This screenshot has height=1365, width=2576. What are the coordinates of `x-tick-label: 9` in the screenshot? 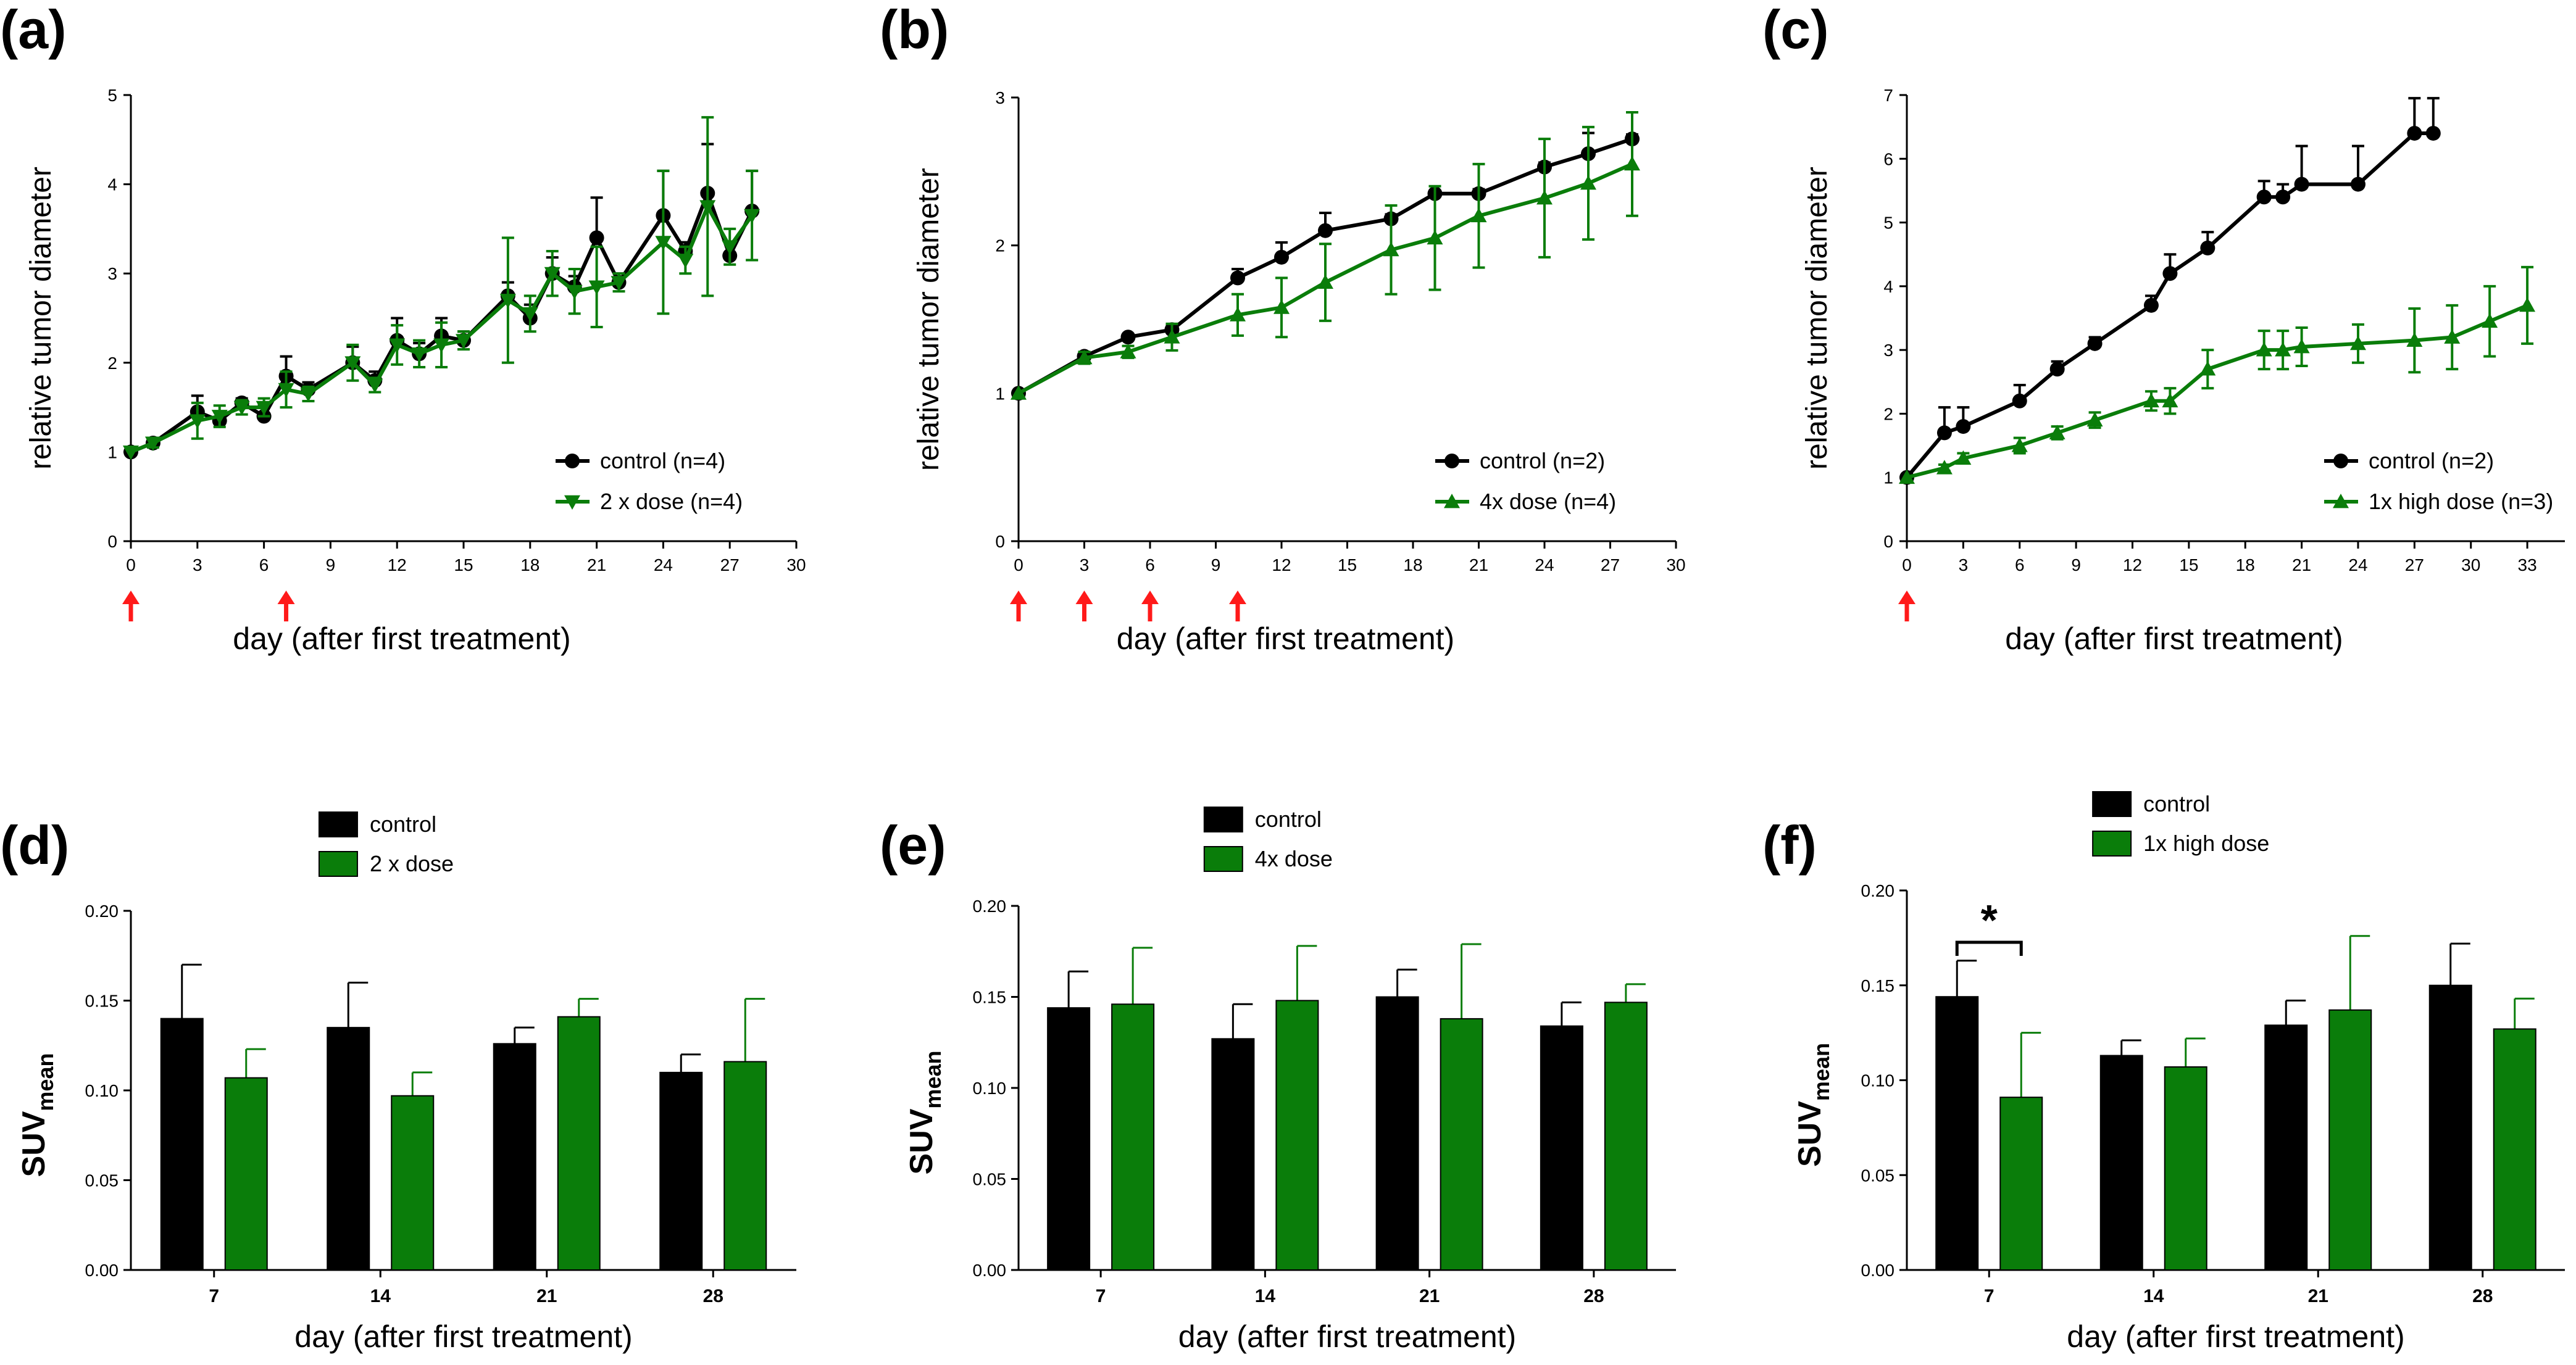 It's located at (331, 565).